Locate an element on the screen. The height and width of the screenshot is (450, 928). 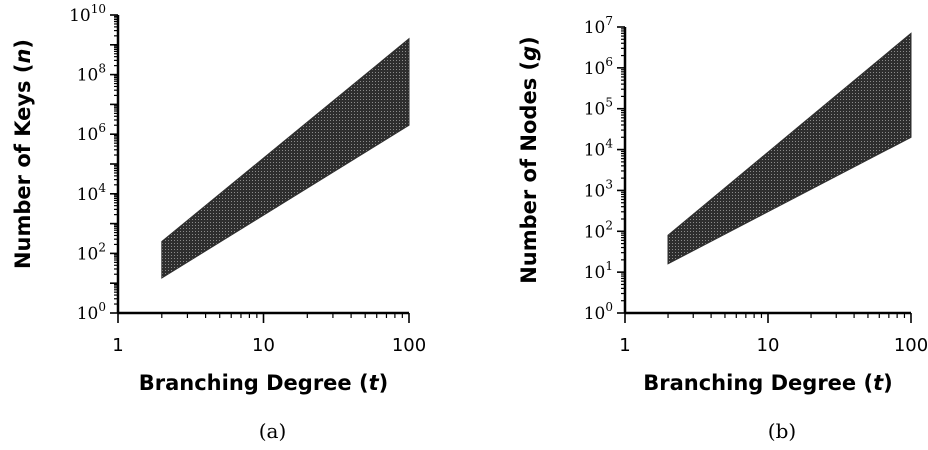
y-tick-label: 10¹ is located at coordinates (598, 271).